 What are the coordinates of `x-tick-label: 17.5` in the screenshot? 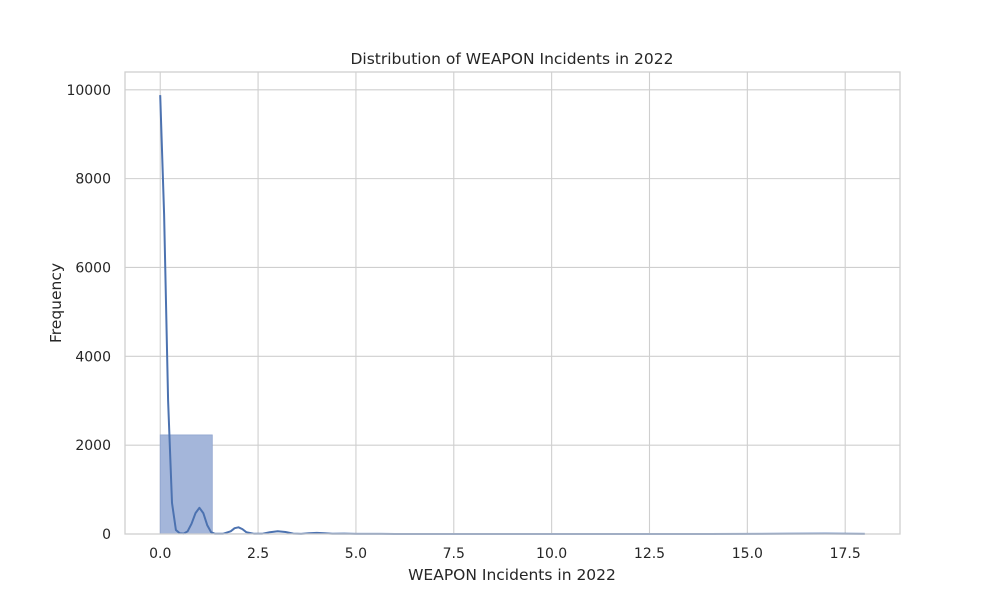 It's located at (845, 554).